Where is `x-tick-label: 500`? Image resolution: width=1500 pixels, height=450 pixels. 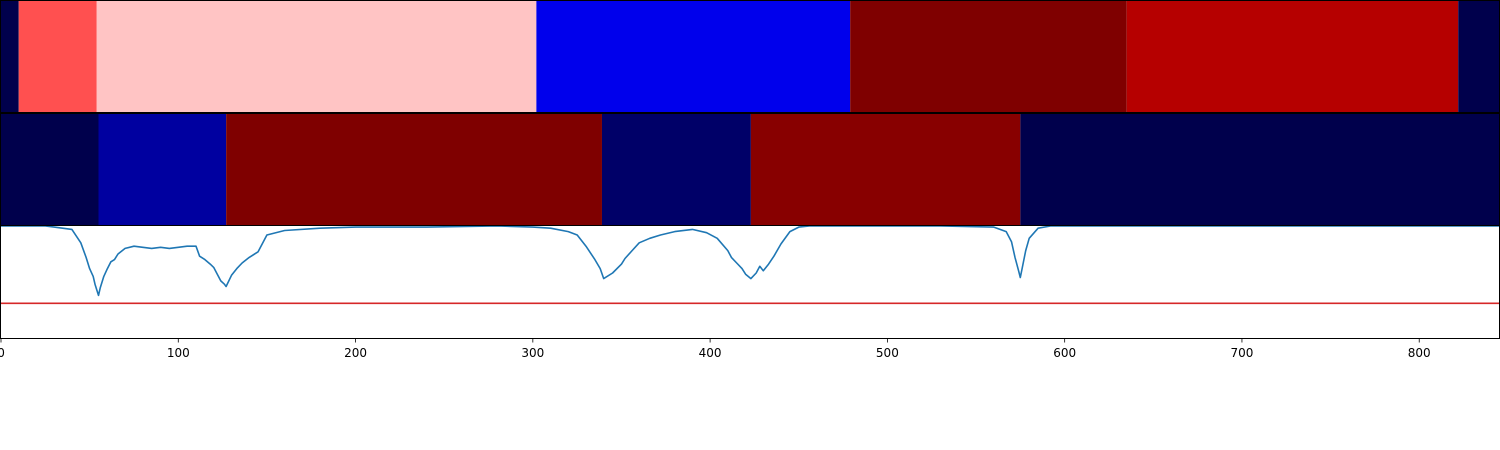 x-tick-label: 500 is located at coordinates (887, 353).